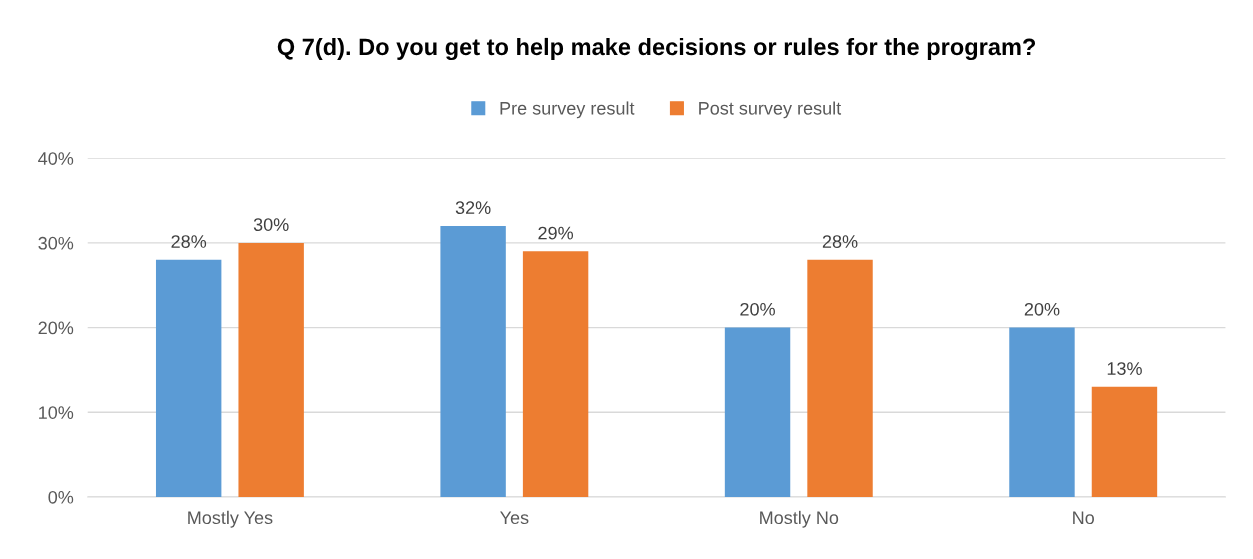 The width and height of the screenshot is (1253, 559). What do you see at coordinates (56, 412) in the screenshot?
I see `y-tick-label: 10%` at bounding box center [56, 412].